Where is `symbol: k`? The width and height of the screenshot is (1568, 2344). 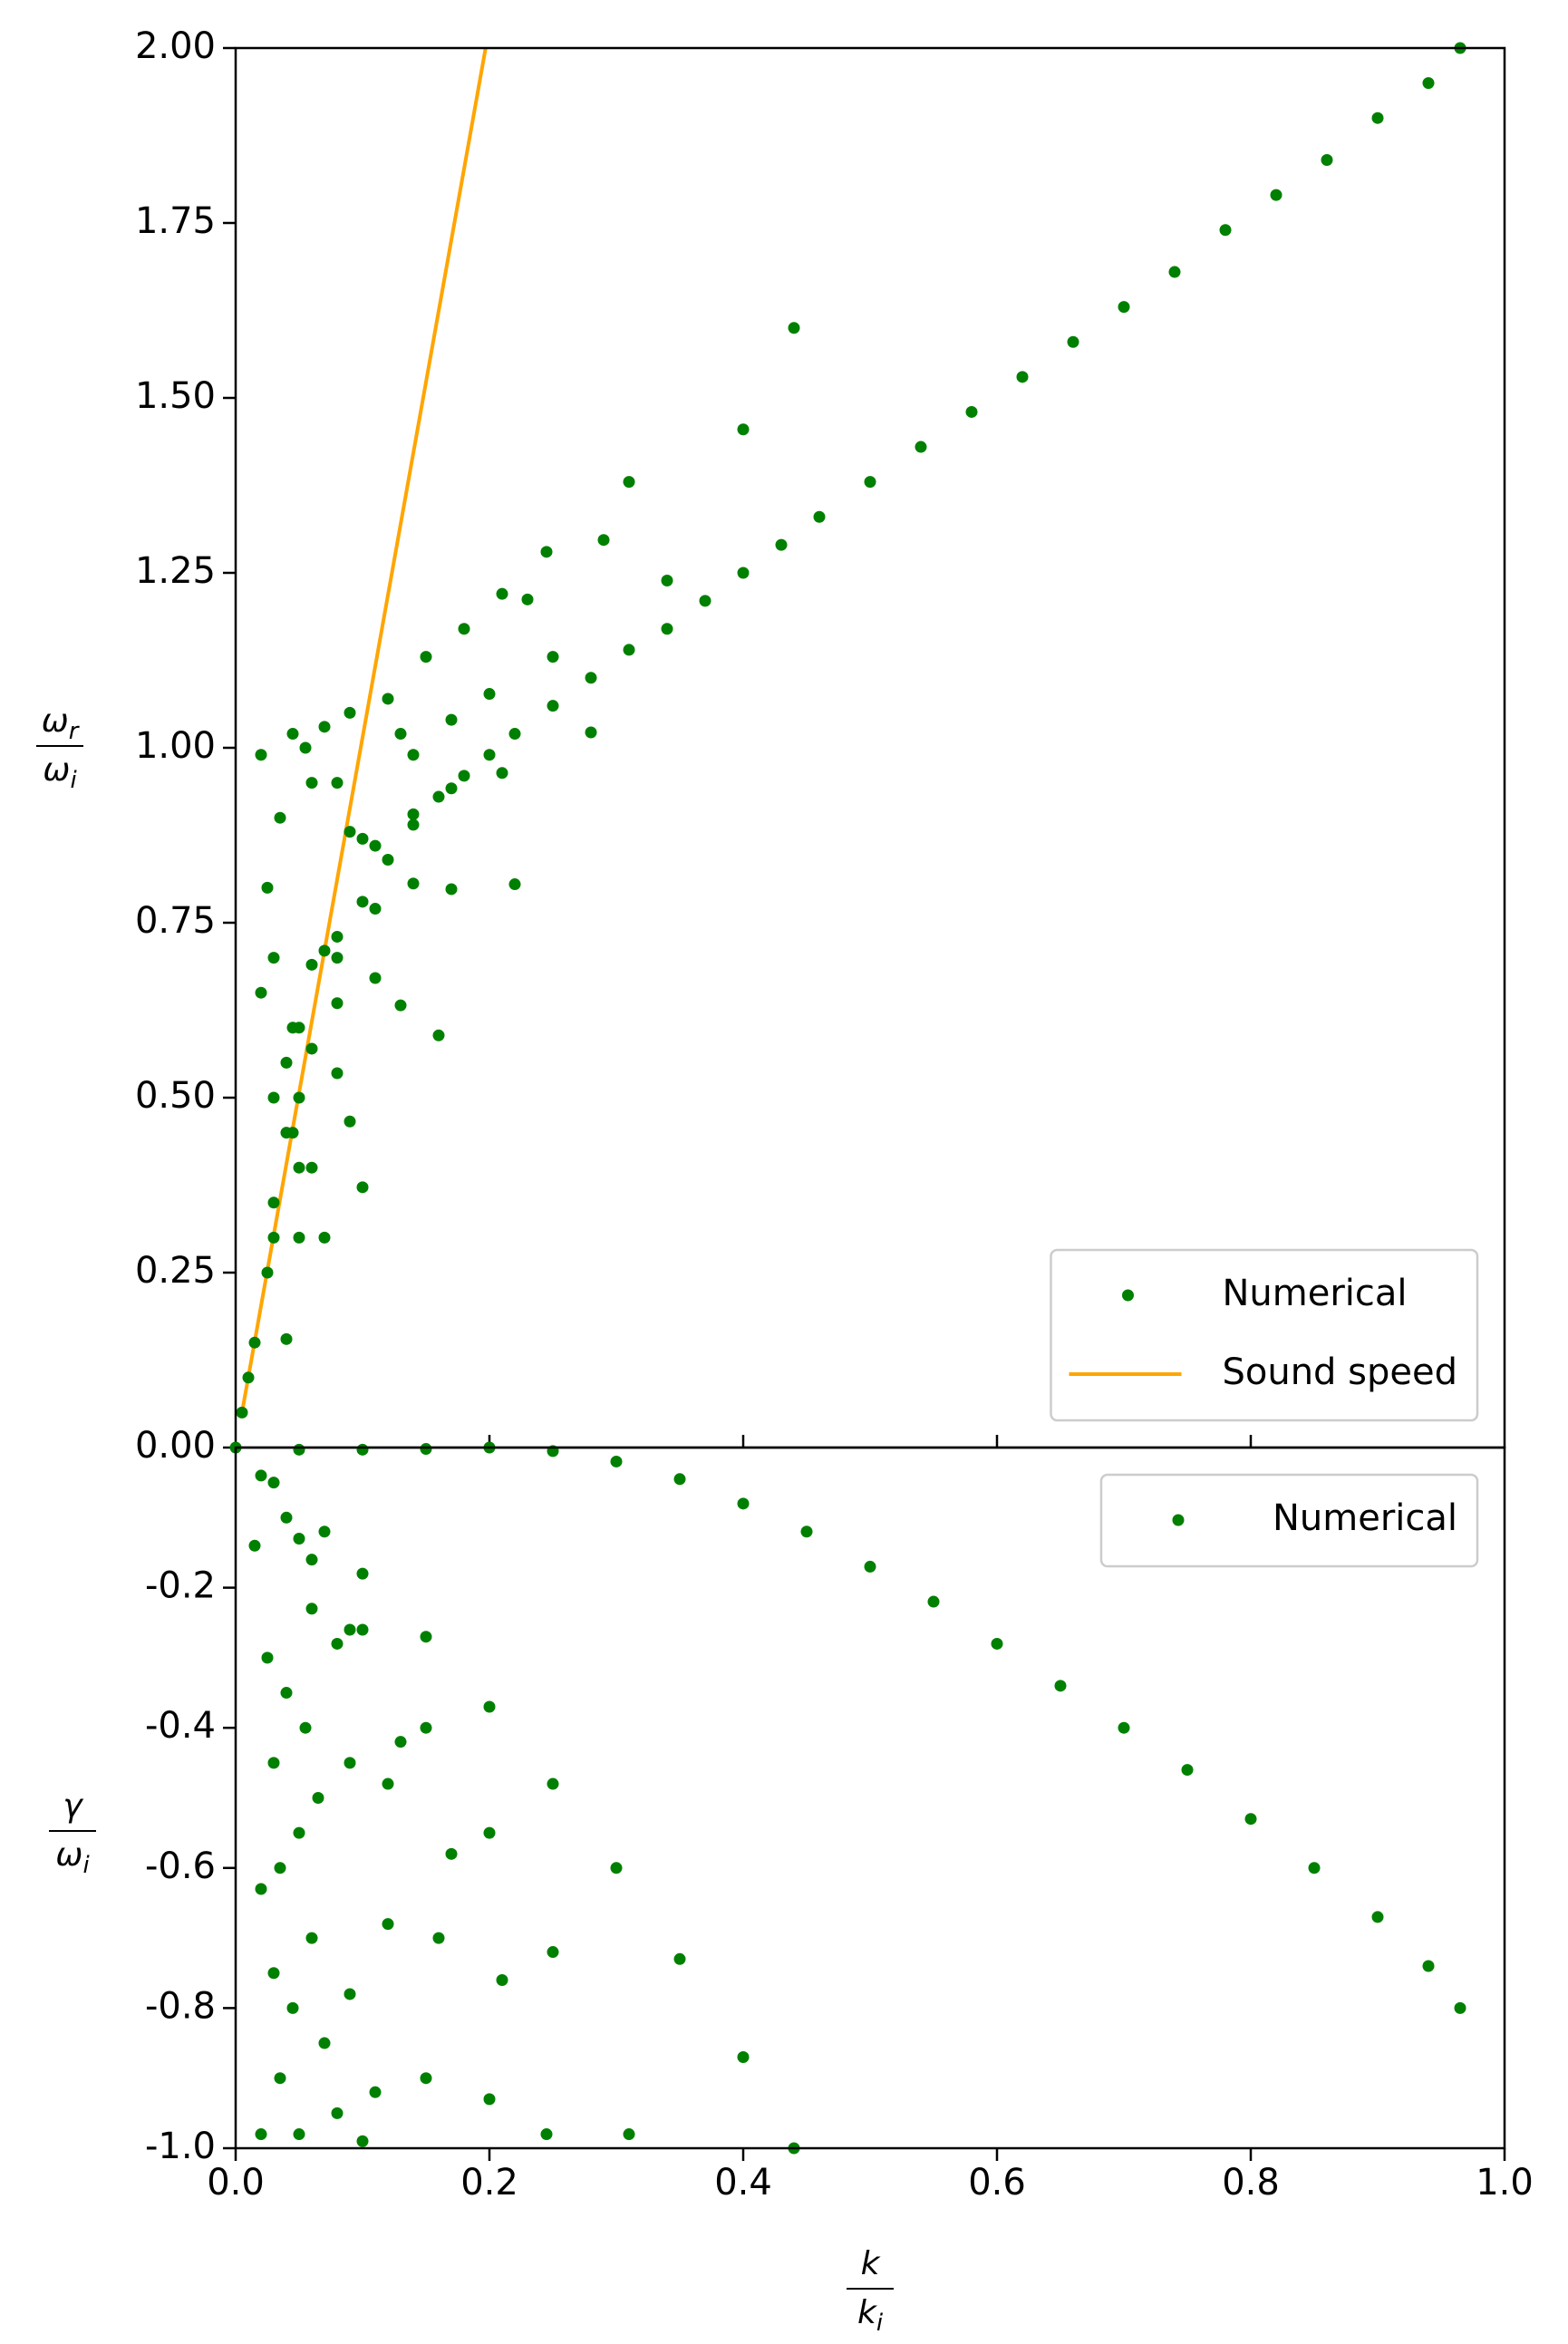 symbol: k is located at coordinates (867, 2313).